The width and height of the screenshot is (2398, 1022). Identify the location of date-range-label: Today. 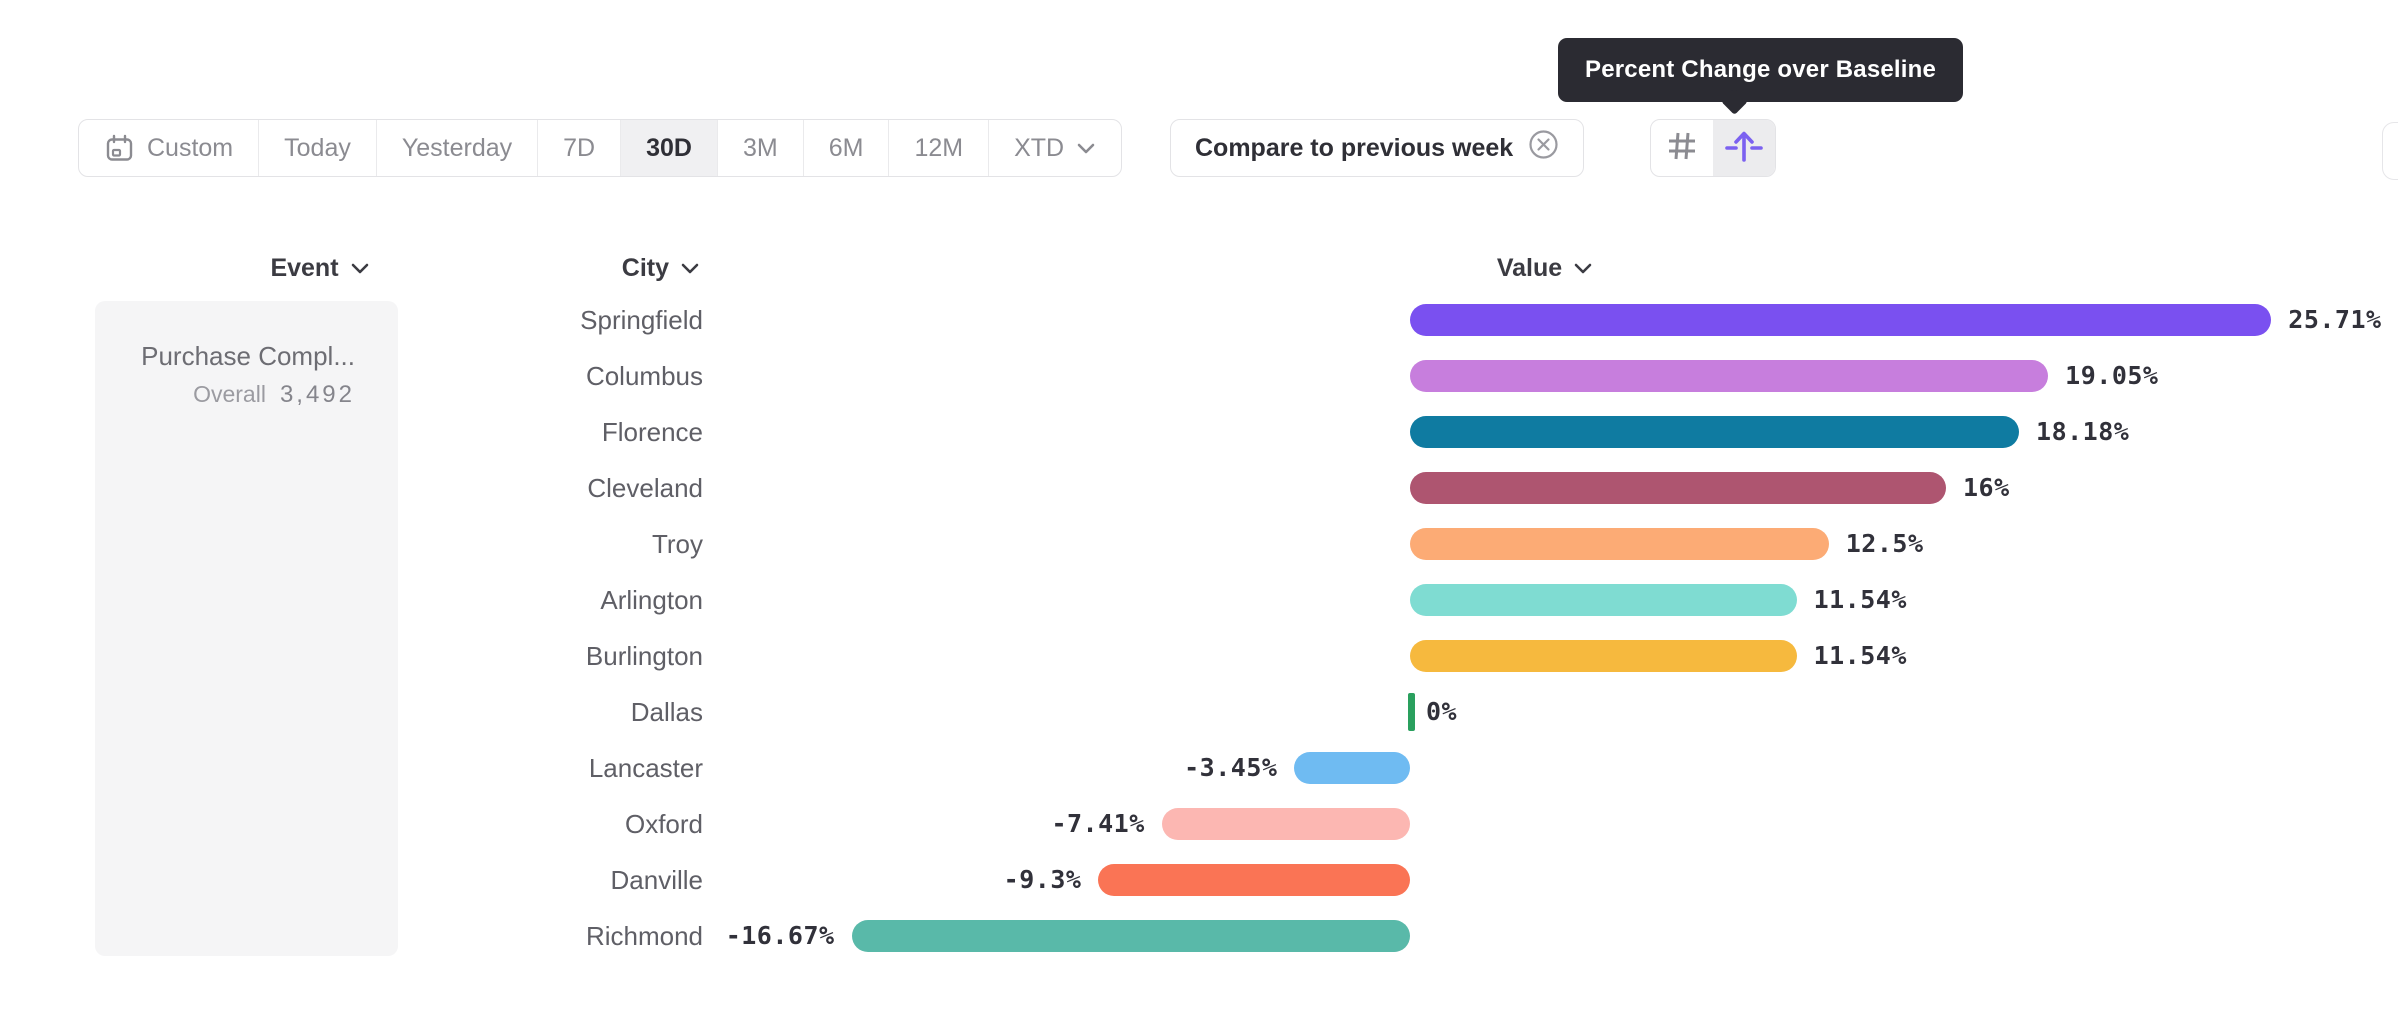
(317, 147).